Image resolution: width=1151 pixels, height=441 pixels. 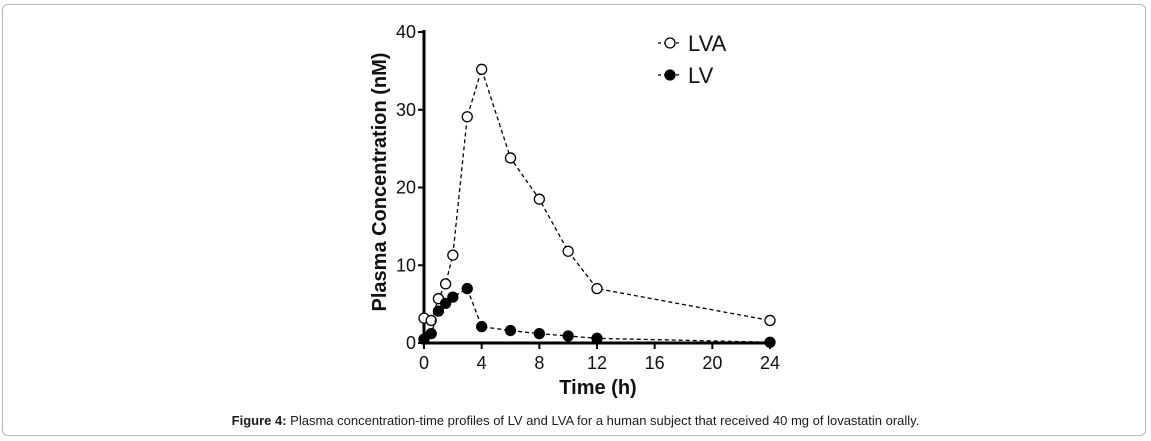 I want to click on legend-item-lva: LVA, so click(x=692, y=43).